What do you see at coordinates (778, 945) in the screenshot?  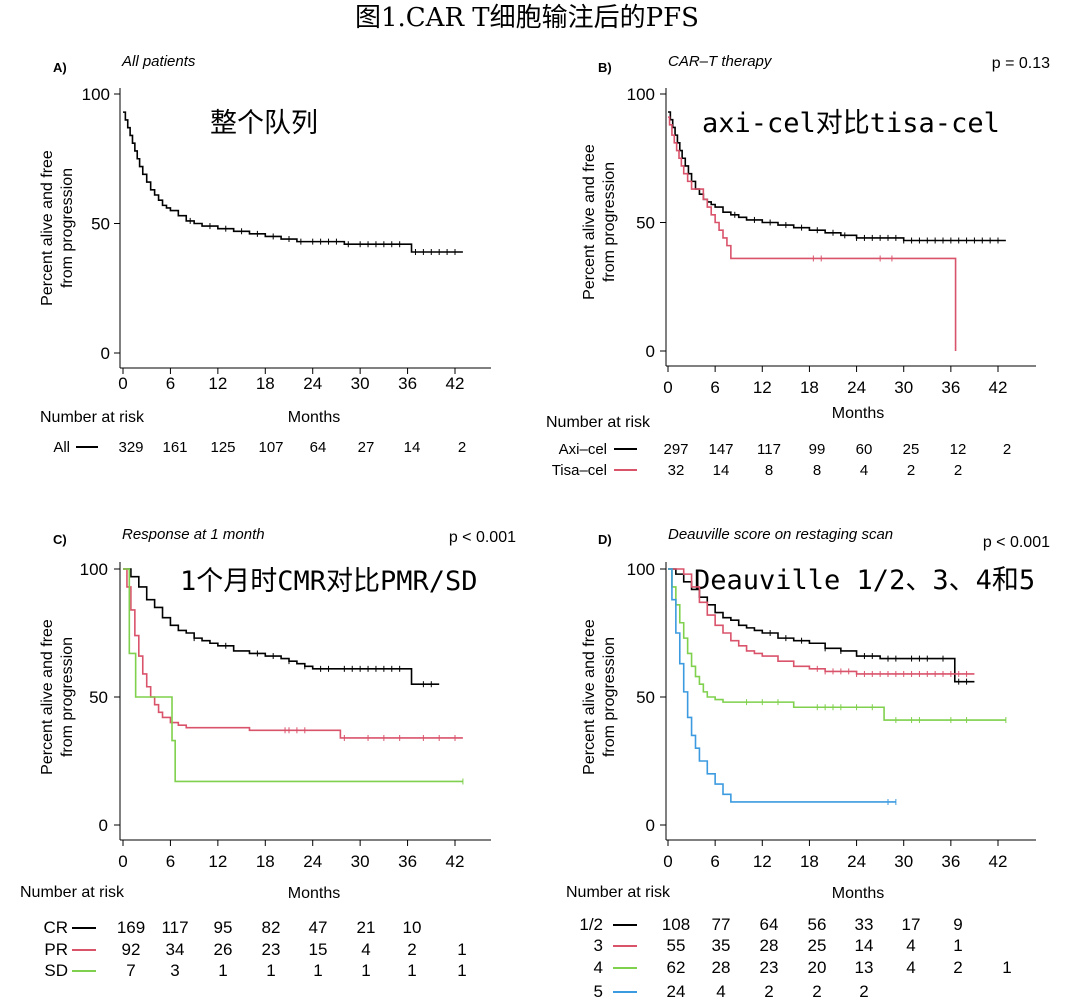 I see `risk-row: 3 55 35 28 25 14 4 1` at bounding box center [778, 945].